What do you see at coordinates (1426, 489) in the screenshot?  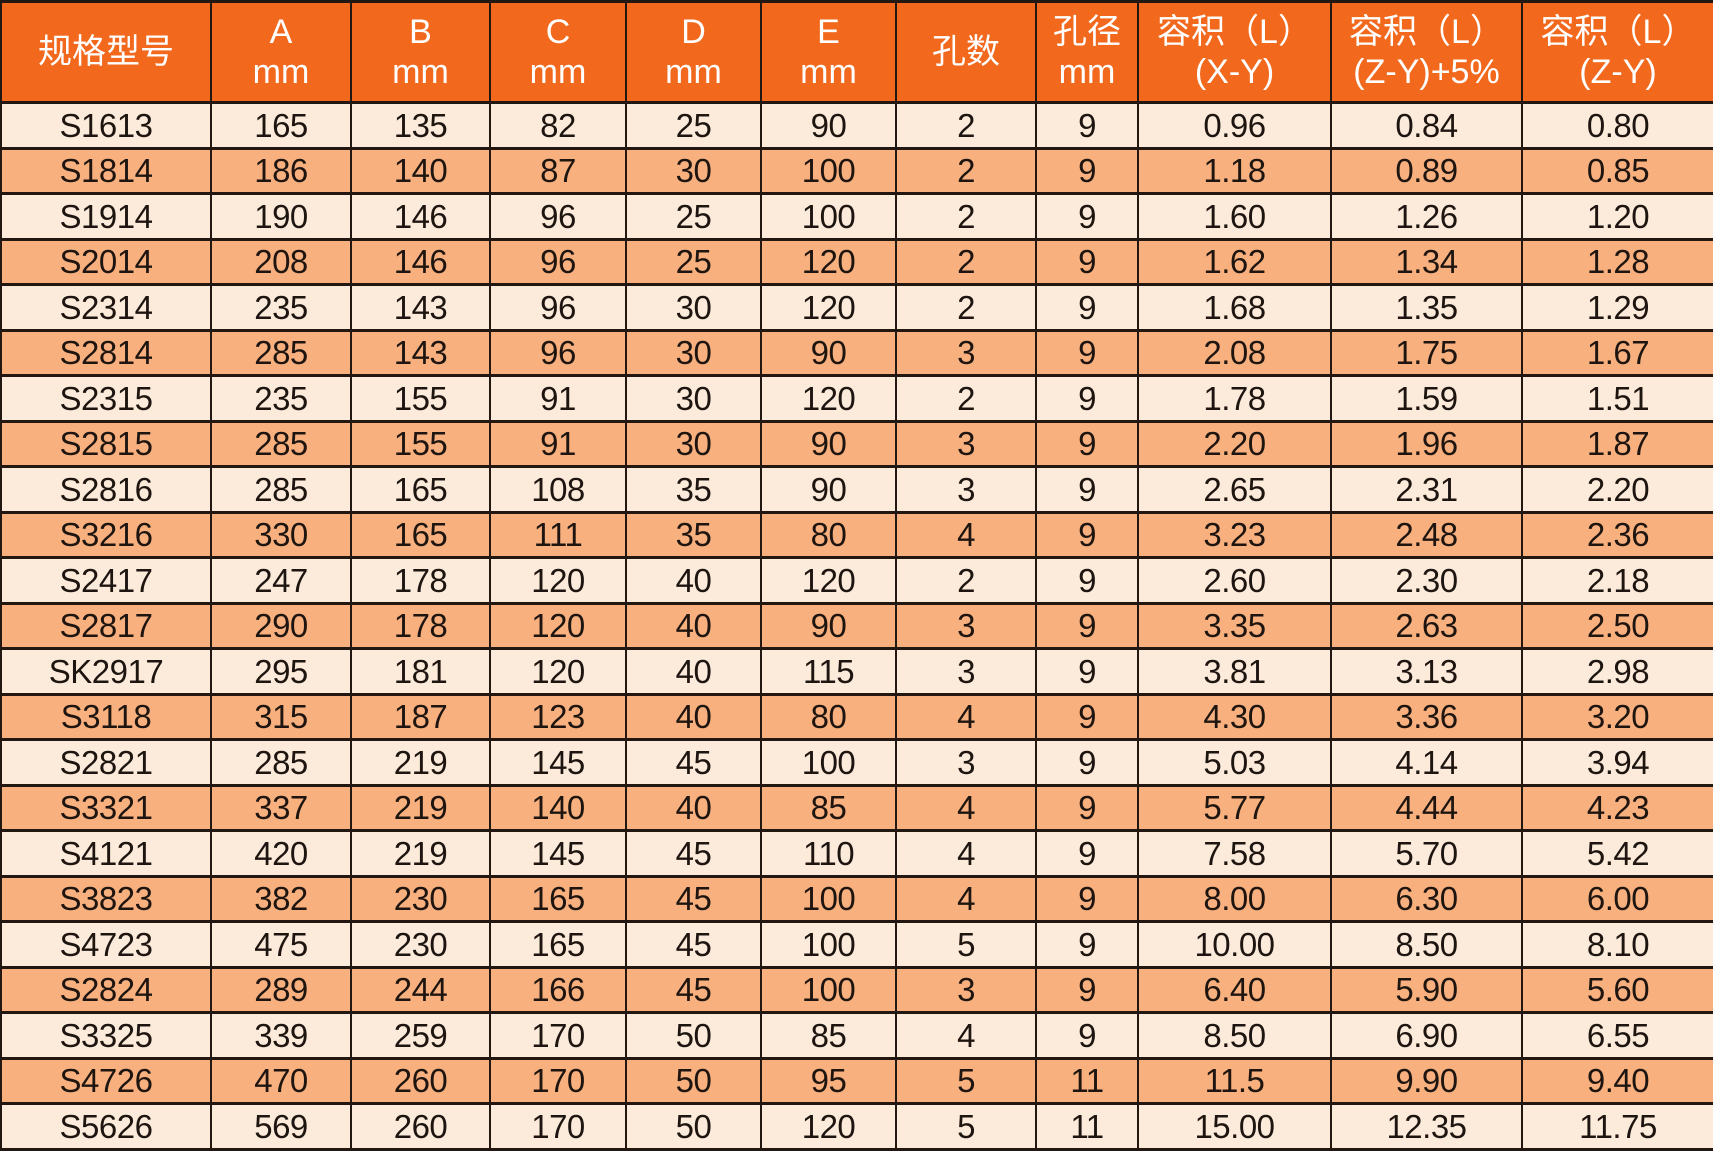 I see `value-cell: 2.31` at bounding box center [1426, 489].